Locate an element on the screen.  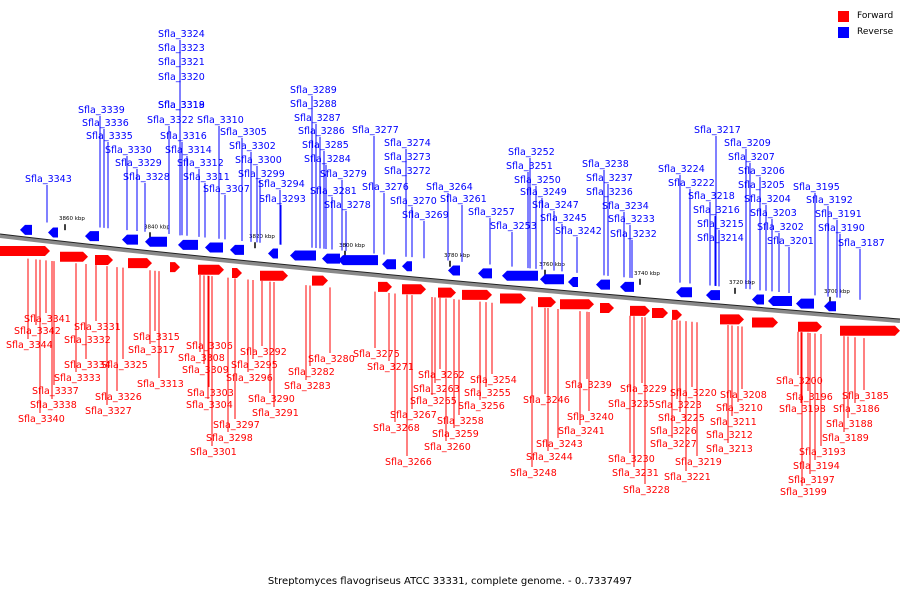
reverse-gene-label: Sfla_3217 is located at coordinates (717, 130).